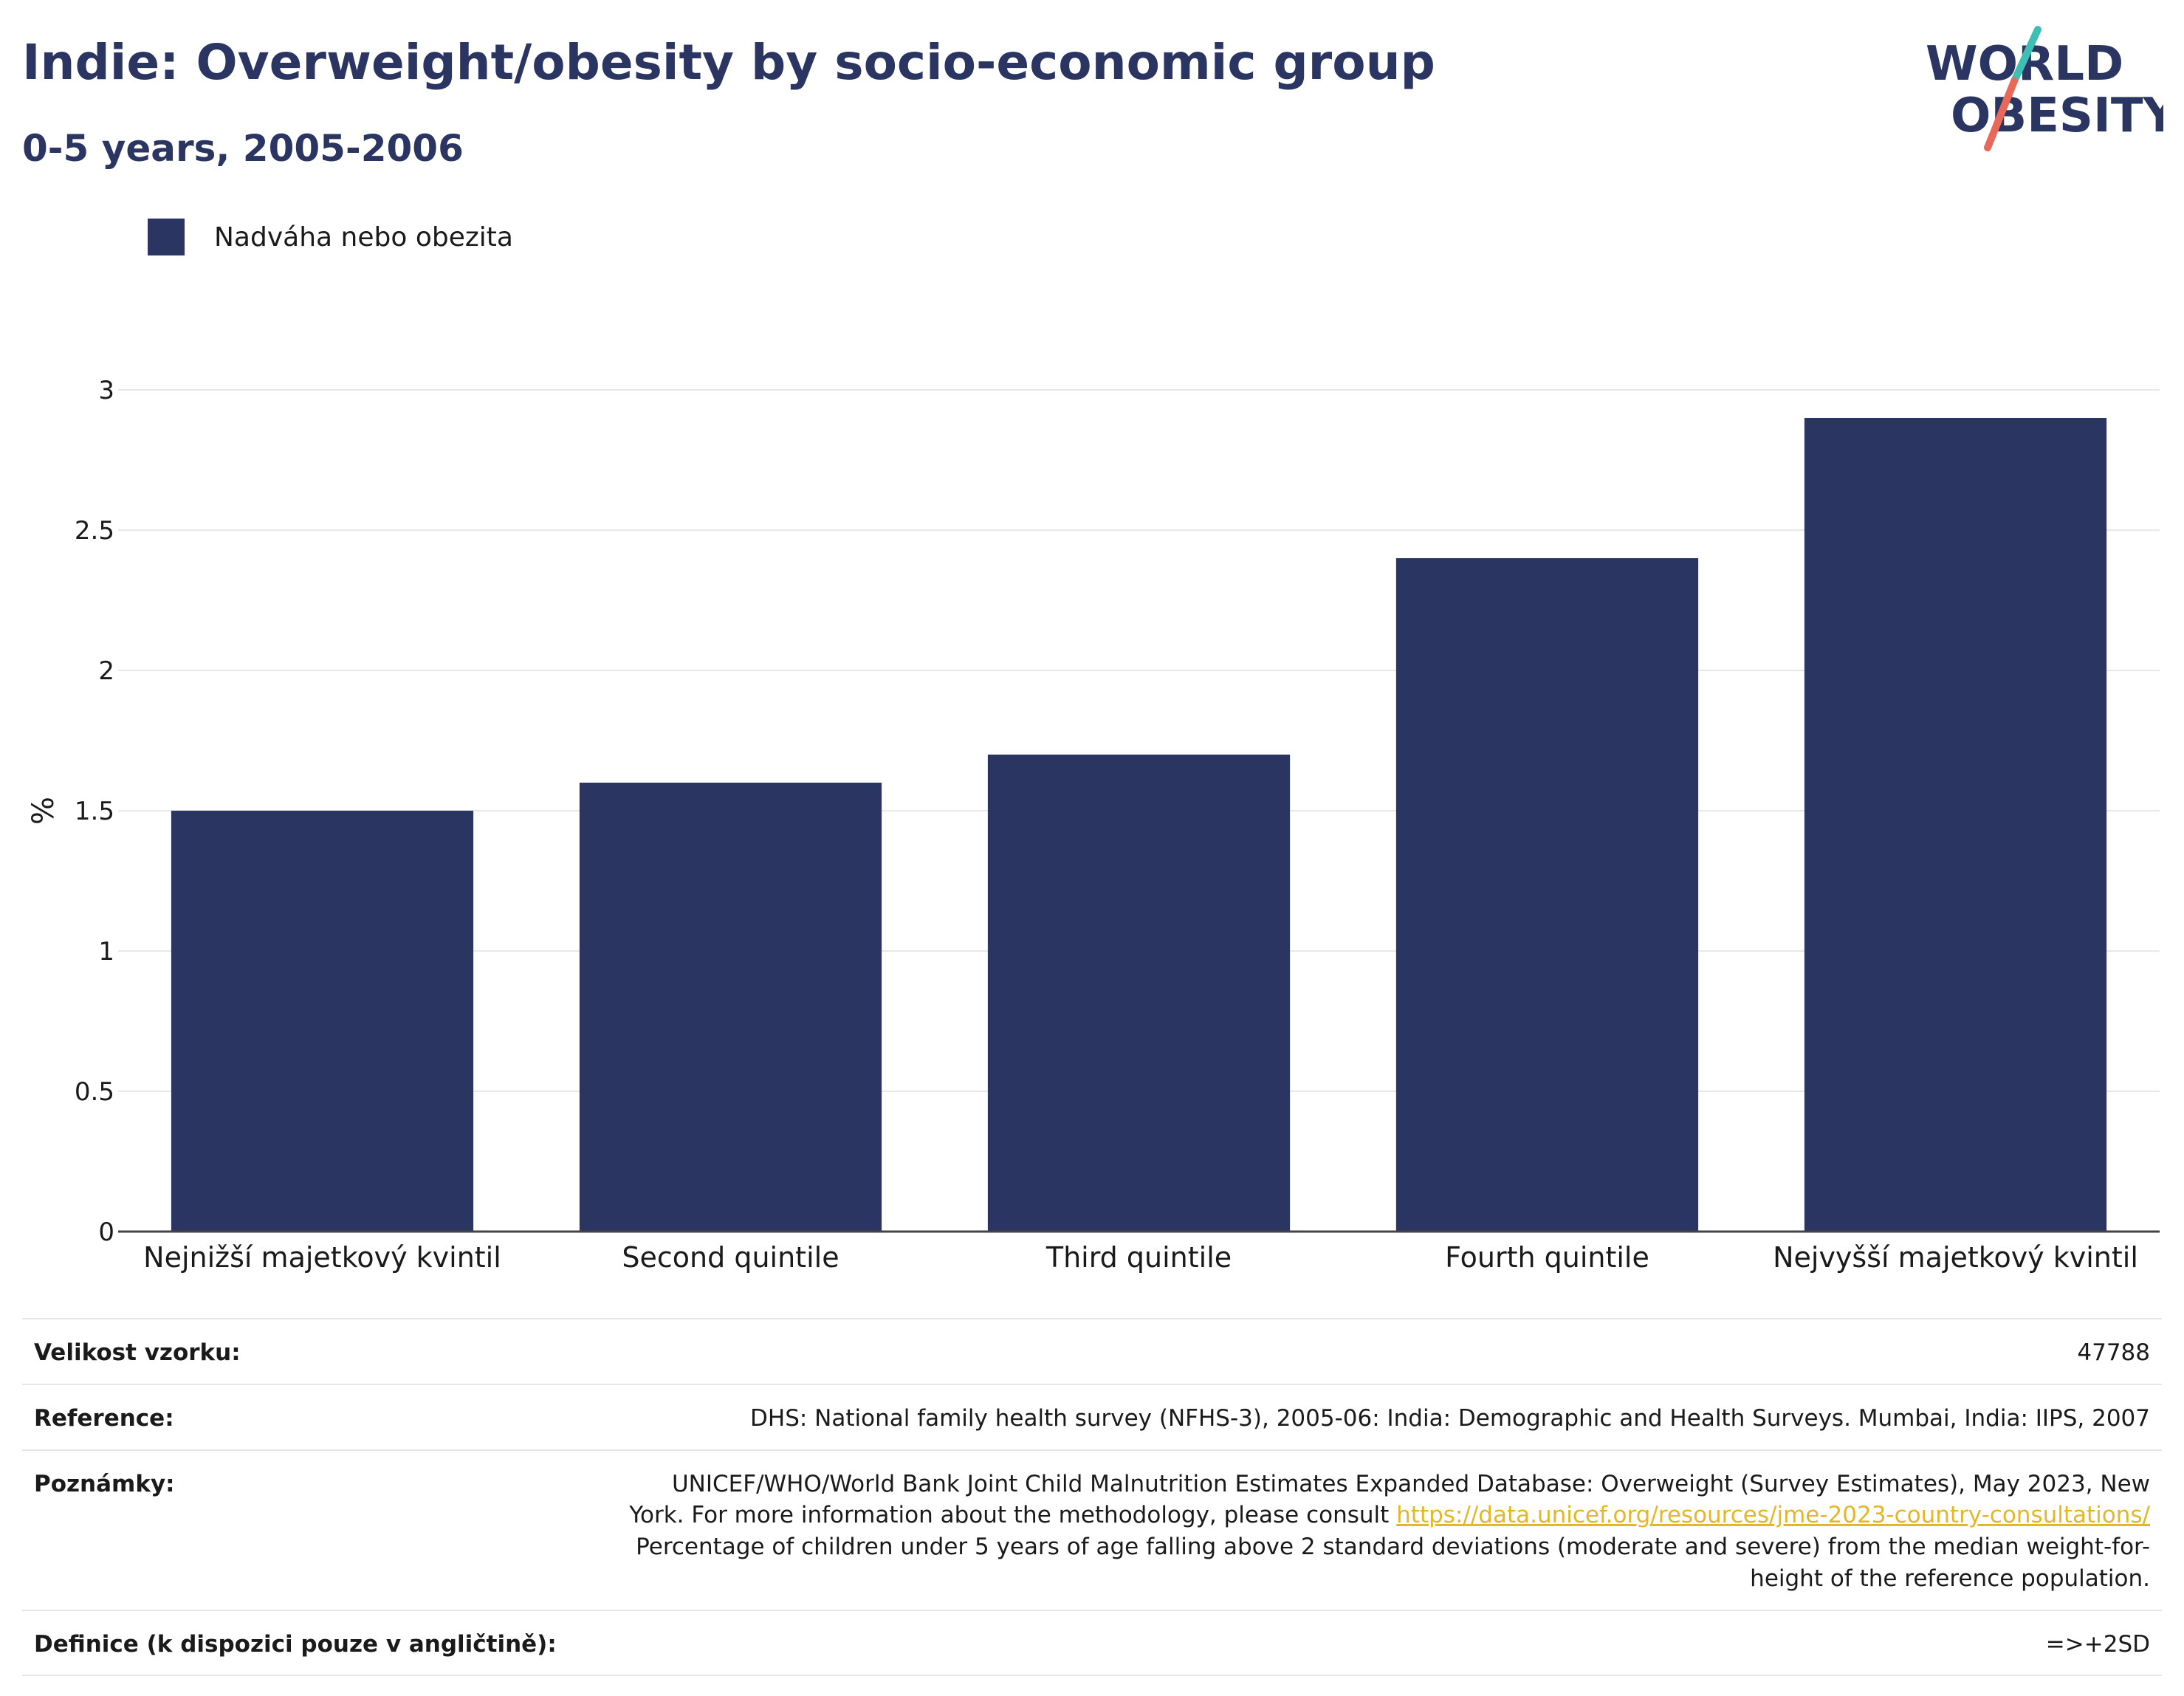  What do you see at coordinates (322, 1257) in the screenshot?
I see `x-tick-label: Nejnižší majetkový kvintil` at bounding box center [322, 1257].